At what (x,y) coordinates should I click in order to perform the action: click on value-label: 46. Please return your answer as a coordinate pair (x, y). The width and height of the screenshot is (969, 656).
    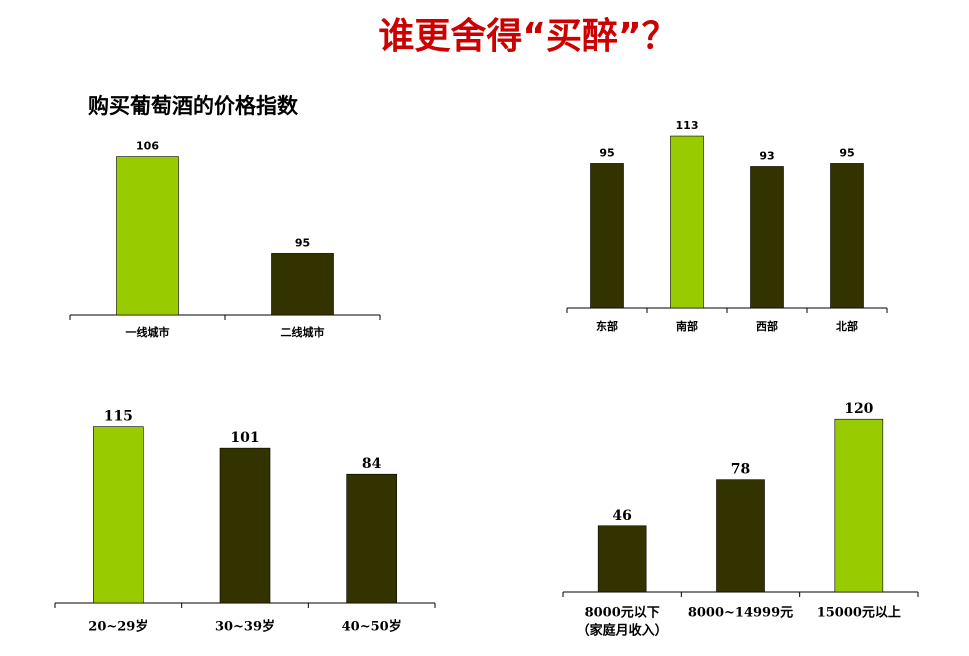
    Looking at the image, I should click on (621, 516).